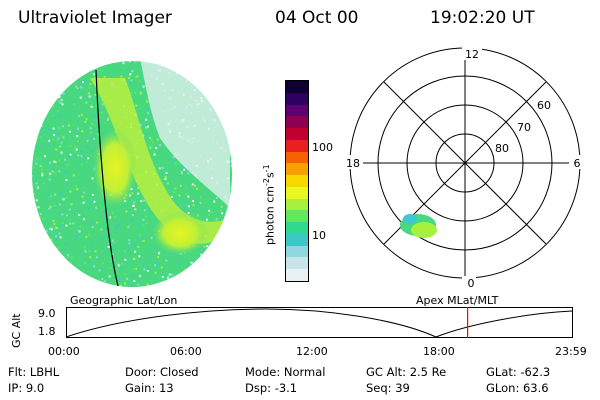 This screenshot has width=600, height=400. What do you see at coordinates (16, 330) in the screenshot?
I see `altplot-ylabel: GC Alt` at bounding box center [16, 330].